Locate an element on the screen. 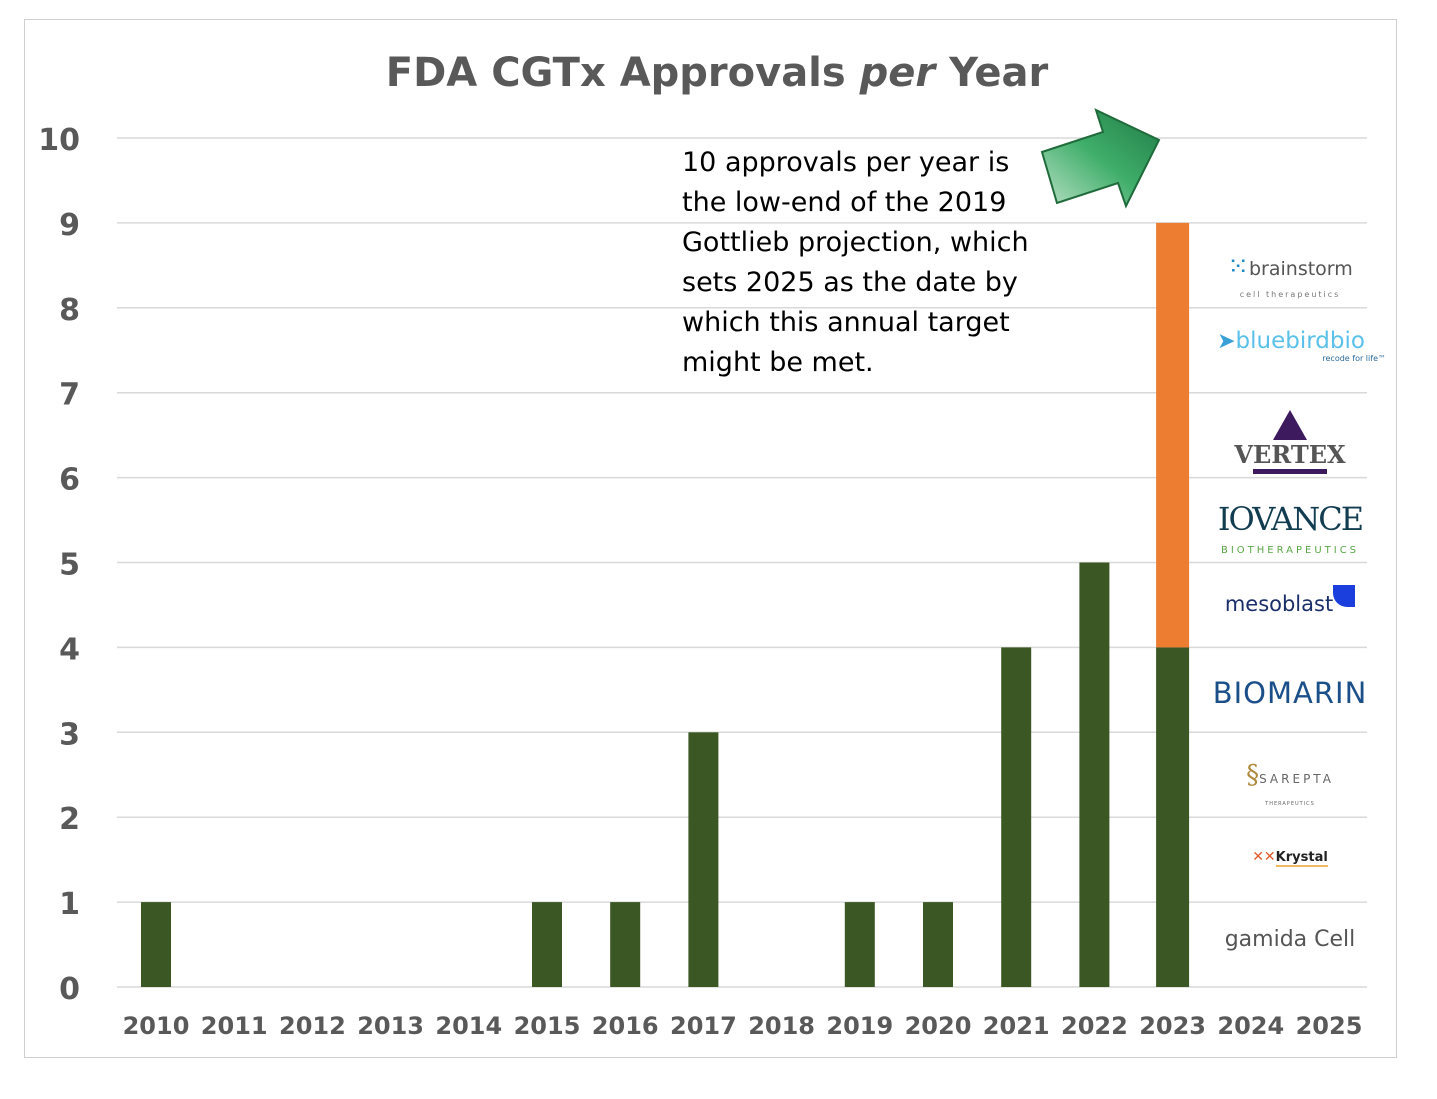  x-tick-label: 2014 is located at coordinates (468, 1026).